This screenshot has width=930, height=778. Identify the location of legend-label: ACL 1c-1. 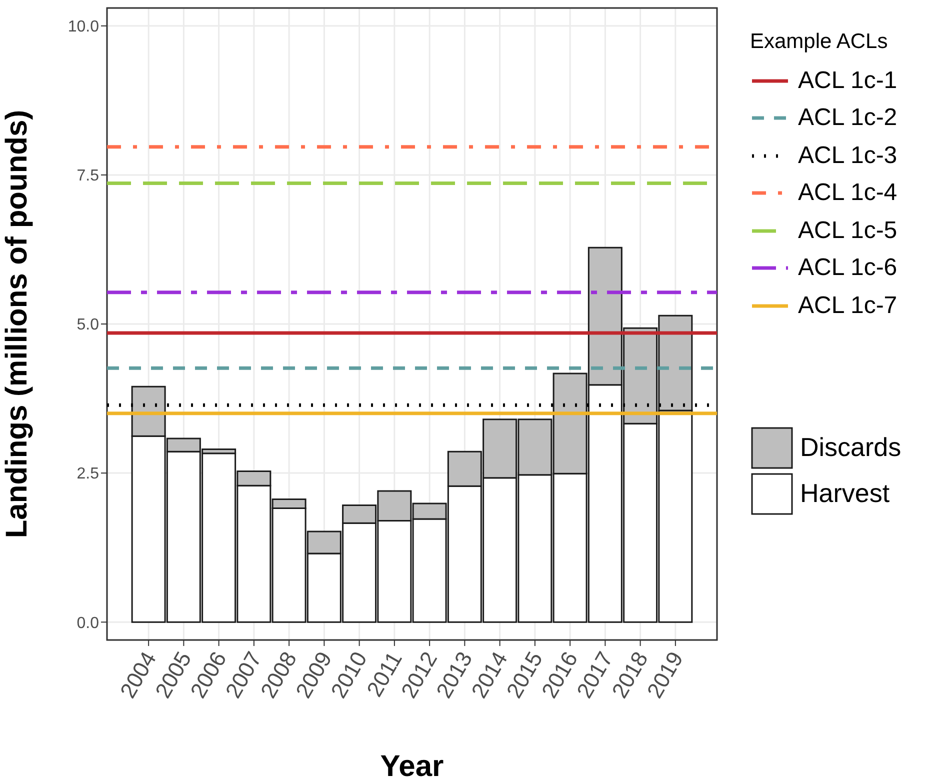
(848, 80).